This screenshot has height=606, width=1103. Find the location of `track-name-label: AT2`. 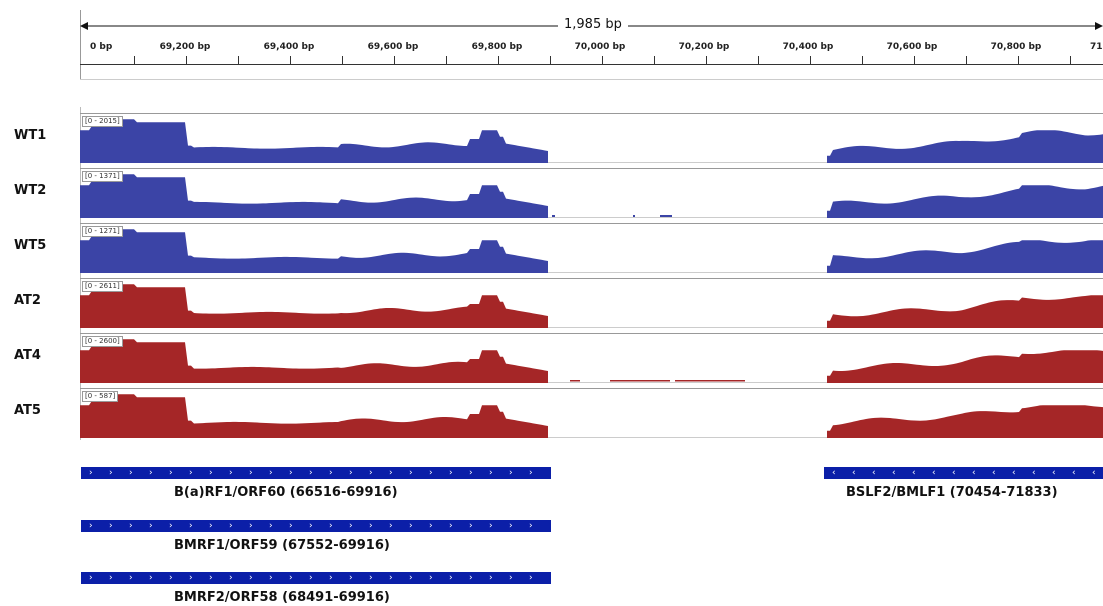

track-name-label: AT2 is located at coordinates (27, 300).